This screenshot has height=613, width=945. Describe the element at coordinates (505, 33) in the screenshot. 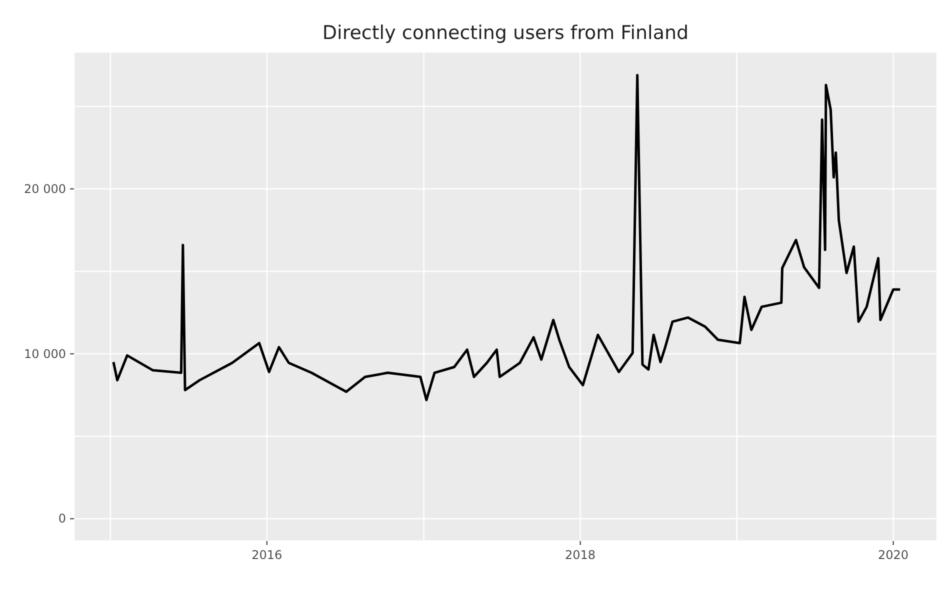

I see `chart-title: Directly connecting users from Finland` at that location.